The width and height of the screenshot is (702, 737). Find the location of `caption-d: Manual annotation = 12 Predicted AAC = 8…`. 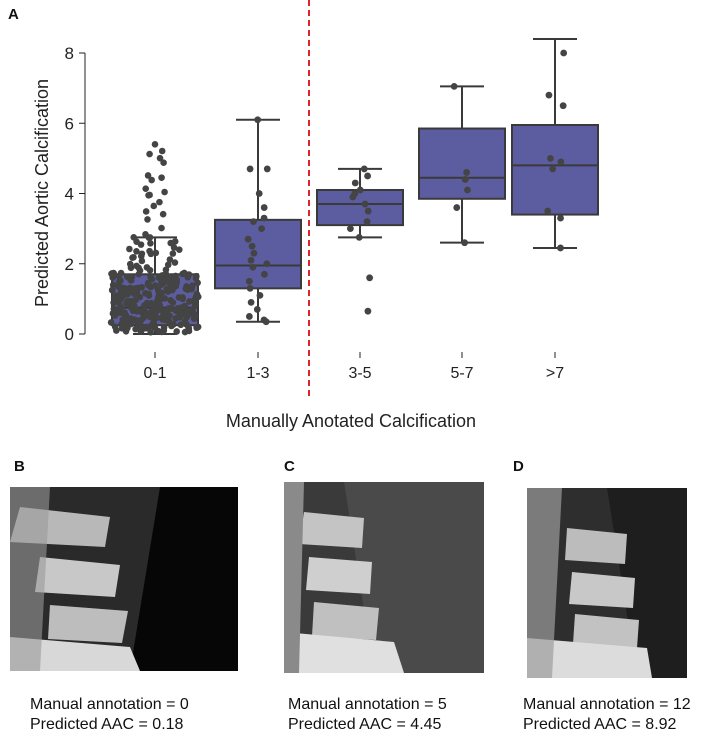

caption-d: Manual annotation = 12 Predicted AAC = 8… is located at coordinates (607, 715).